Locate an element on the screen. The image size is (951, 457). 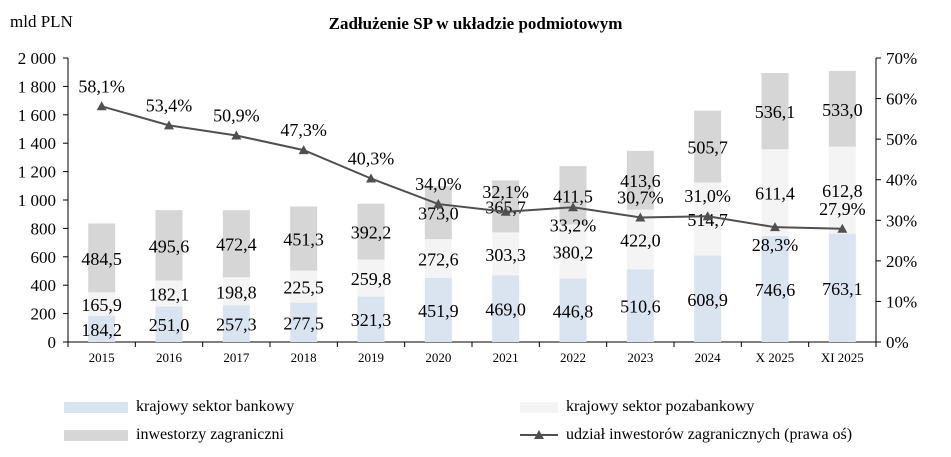
bar-data-label: 422,0 is located at coordinates (640, 241).